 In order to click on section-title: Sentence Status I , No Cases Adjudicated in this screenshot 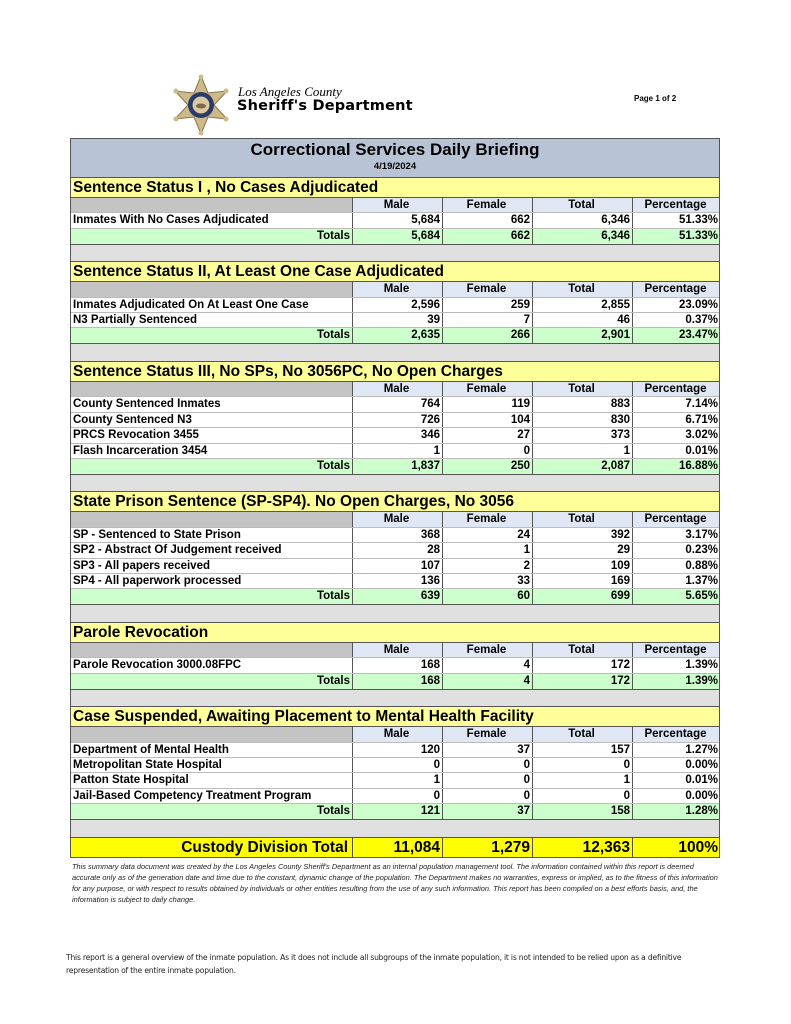, I will do `click(395, 188)`.